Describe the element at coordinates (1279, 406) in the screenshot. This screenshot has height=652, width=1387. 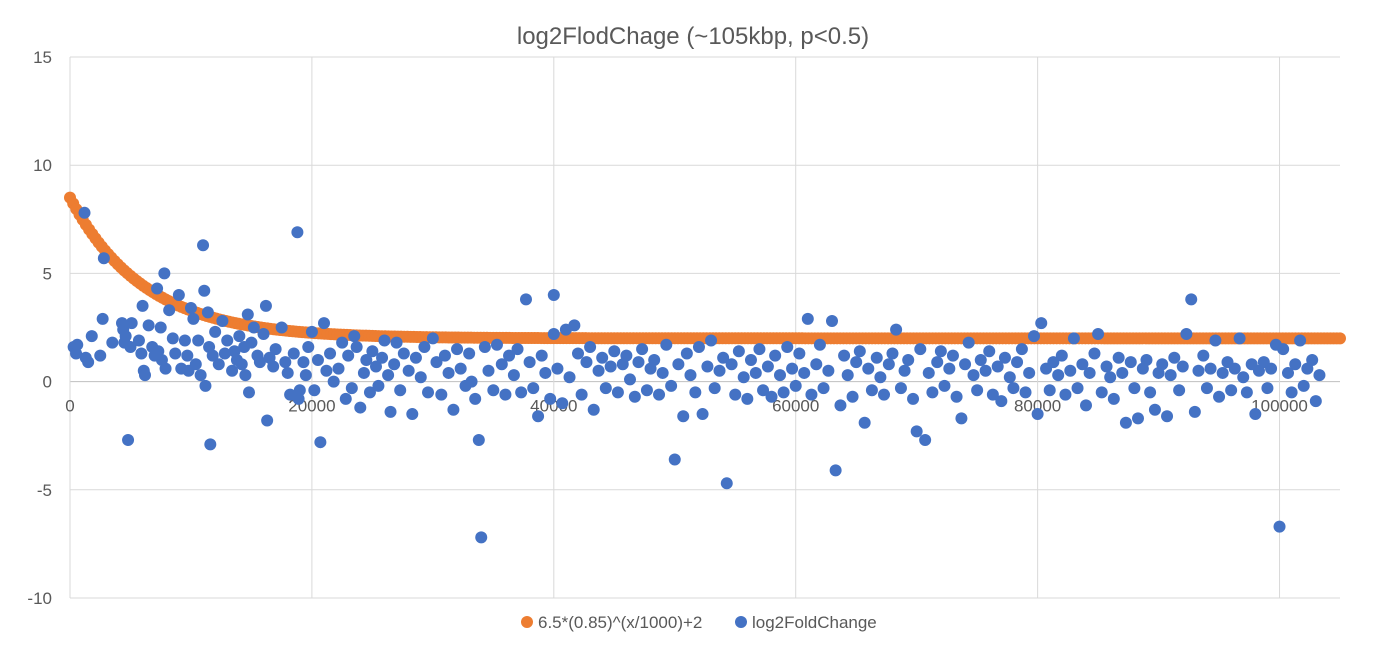
I see `x-tick-label: 100000` at that location.